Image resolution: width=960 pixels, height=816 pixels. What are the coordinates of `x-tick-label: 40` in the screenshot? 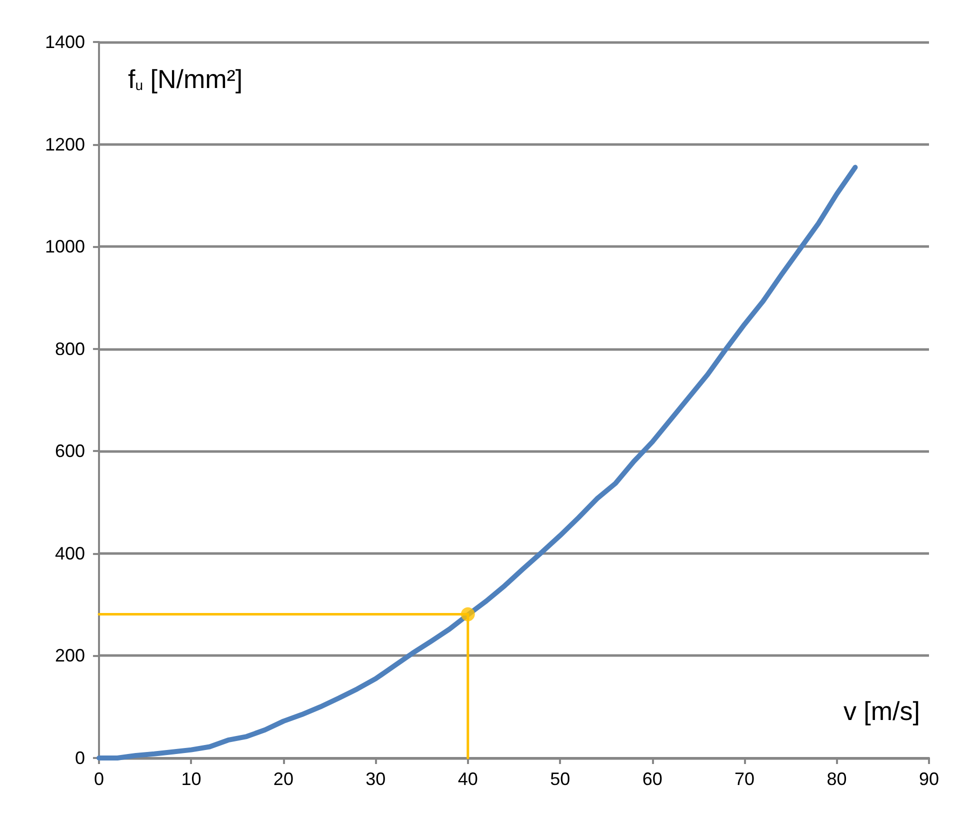 It's located at (468, 779).